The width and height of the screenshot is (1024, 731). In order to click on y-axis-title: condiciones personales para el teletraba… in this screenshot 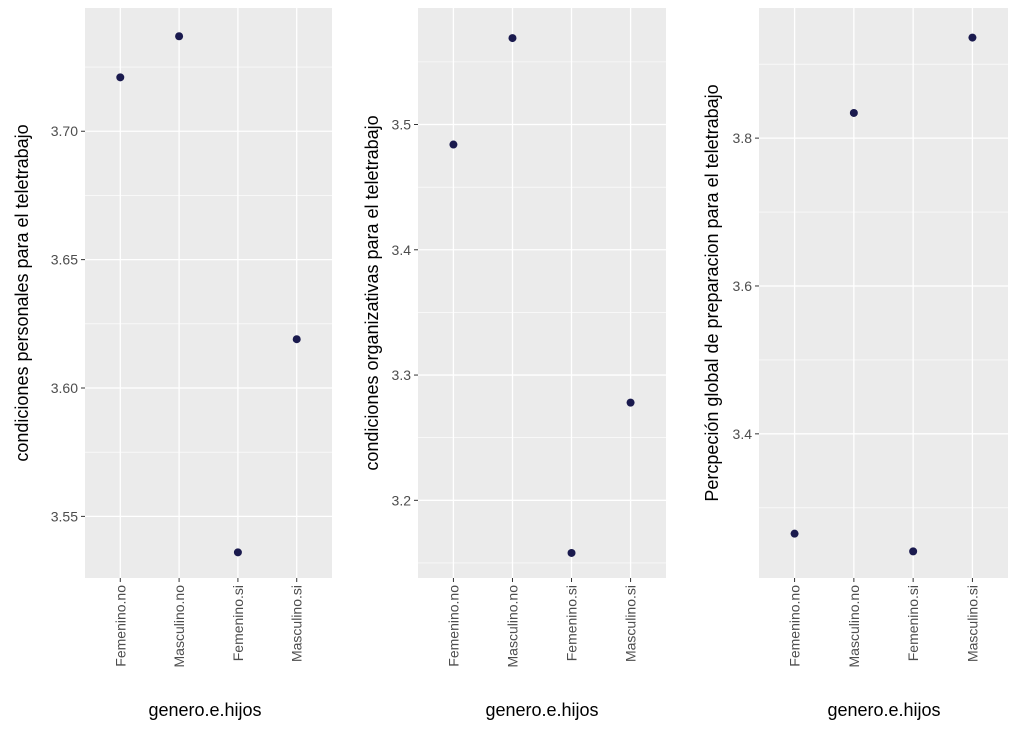, I will do `click(22, 292)`.